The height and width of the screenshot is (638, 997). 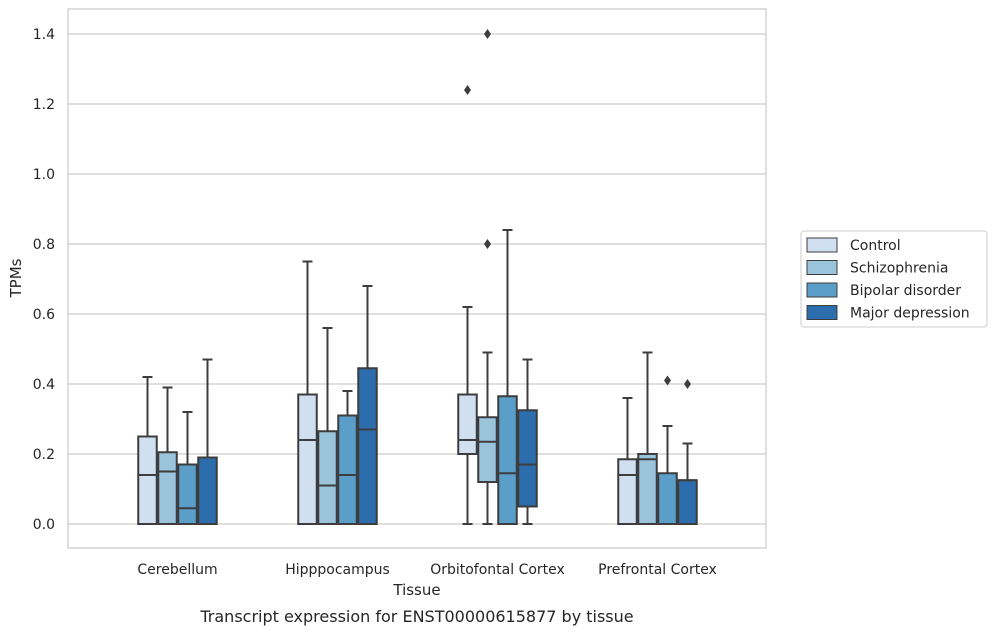 What do you see at coordinates (44, 35) in the screenshot?
I see `y-tick-label: 1.4` at bounding box center [44, 35].